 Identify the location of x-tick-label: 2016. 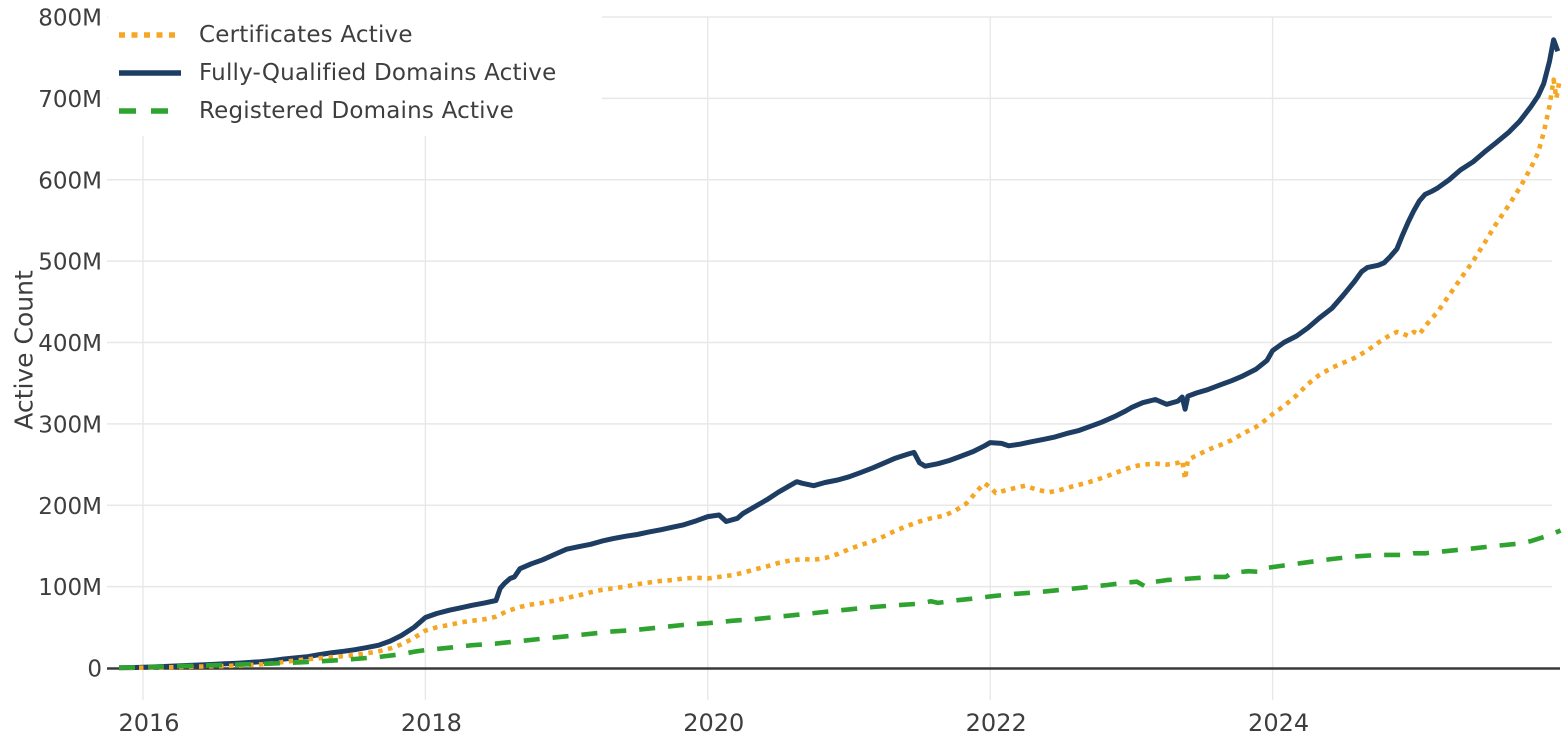
(148, 723).